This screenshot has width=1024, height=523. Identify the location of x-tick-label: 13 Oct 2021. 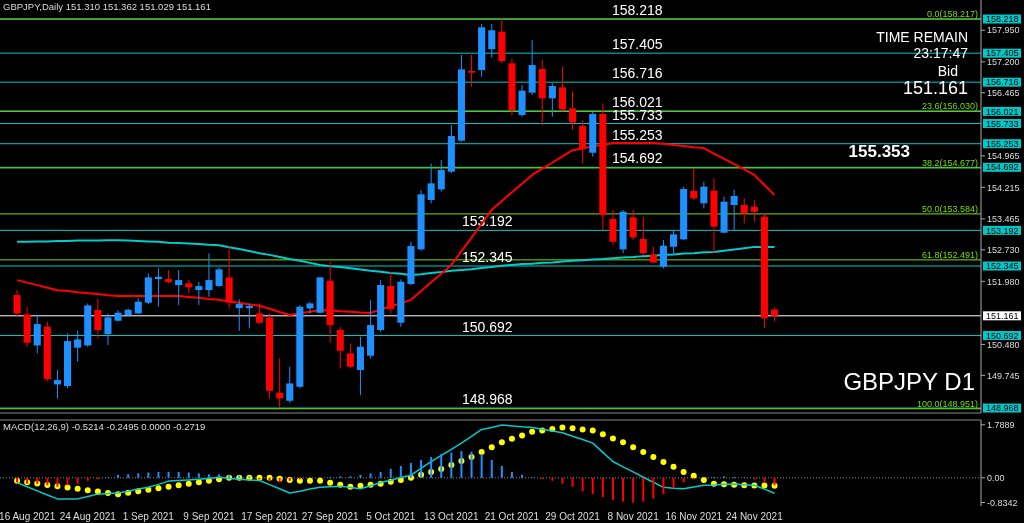
(452, 516).